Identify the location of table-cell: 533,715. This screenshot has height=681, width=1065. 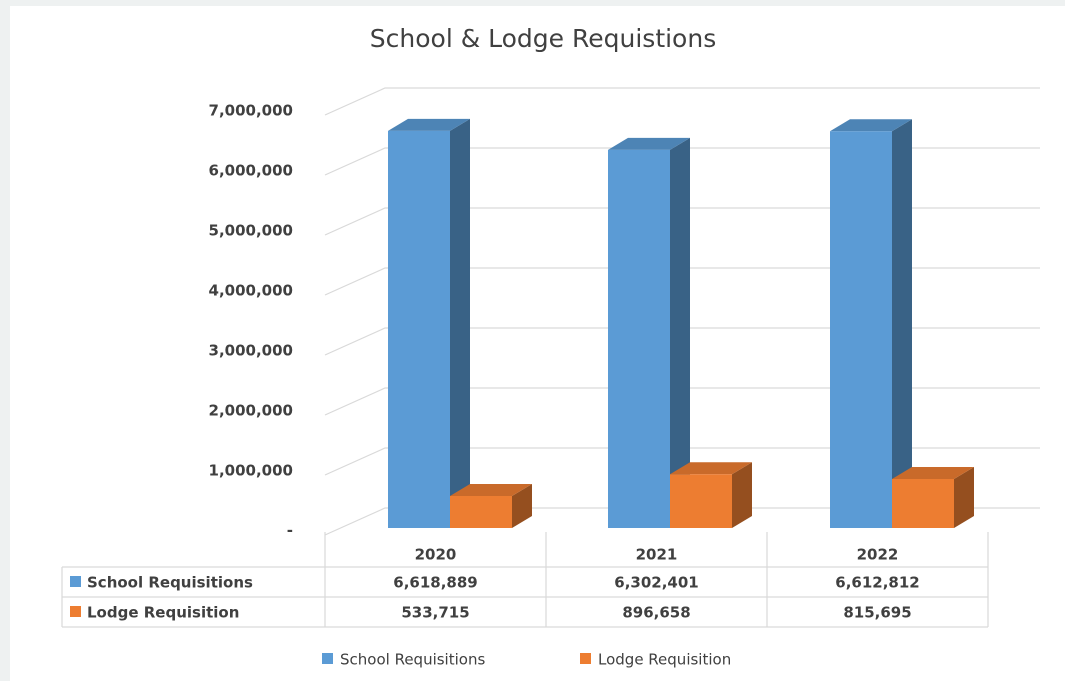
(435, 613).